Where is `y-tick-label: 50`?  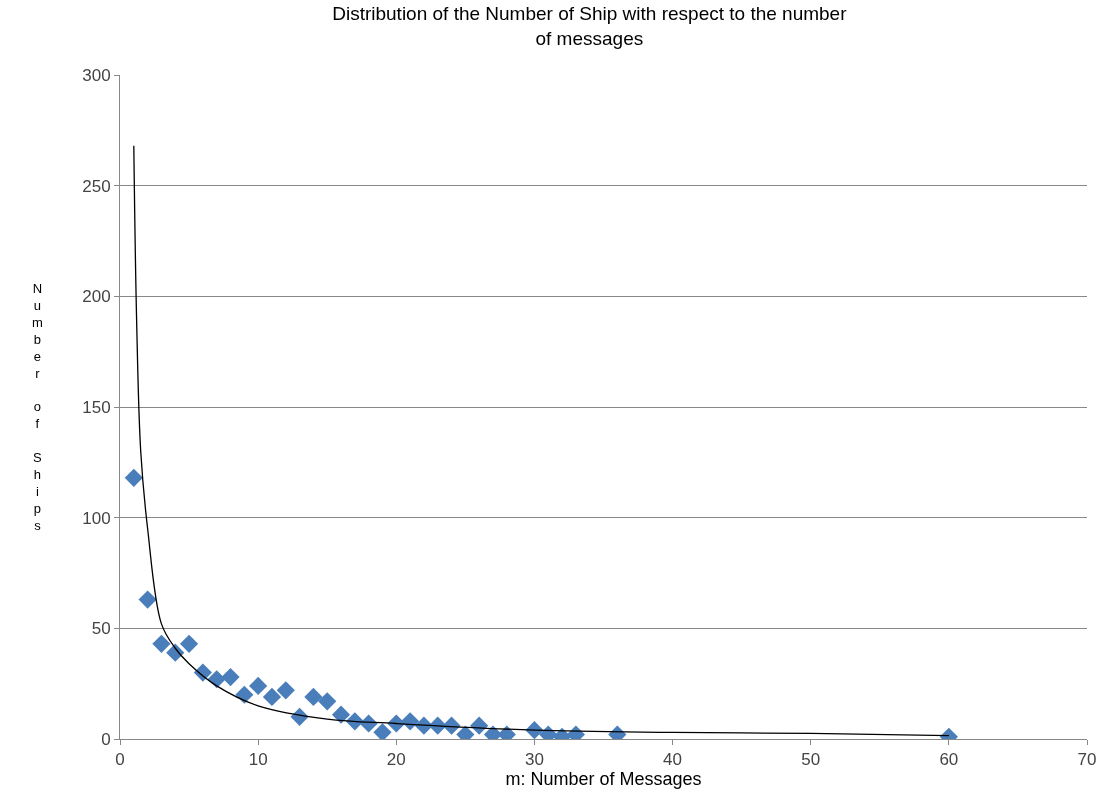 y-tick-label: 50 is located at coordinates (101, 629).